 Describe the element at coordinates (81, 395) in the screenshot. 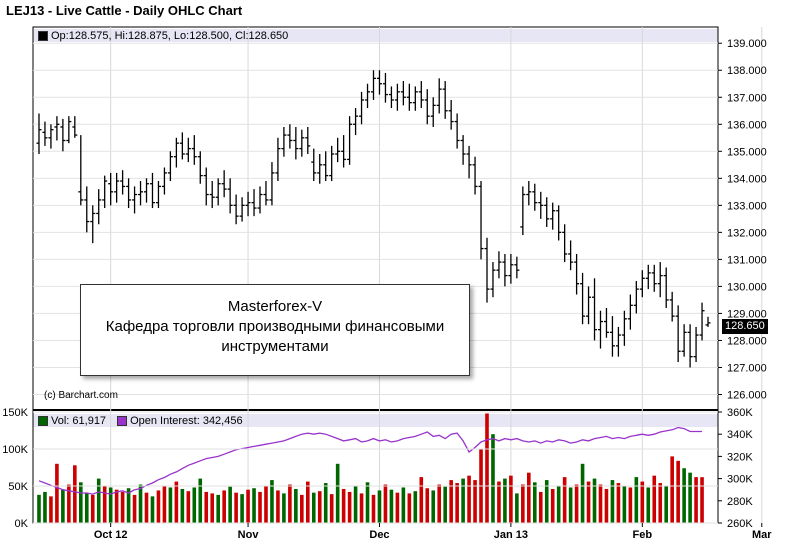

I see `copyright-text: (c) Barchart.com` at that location.